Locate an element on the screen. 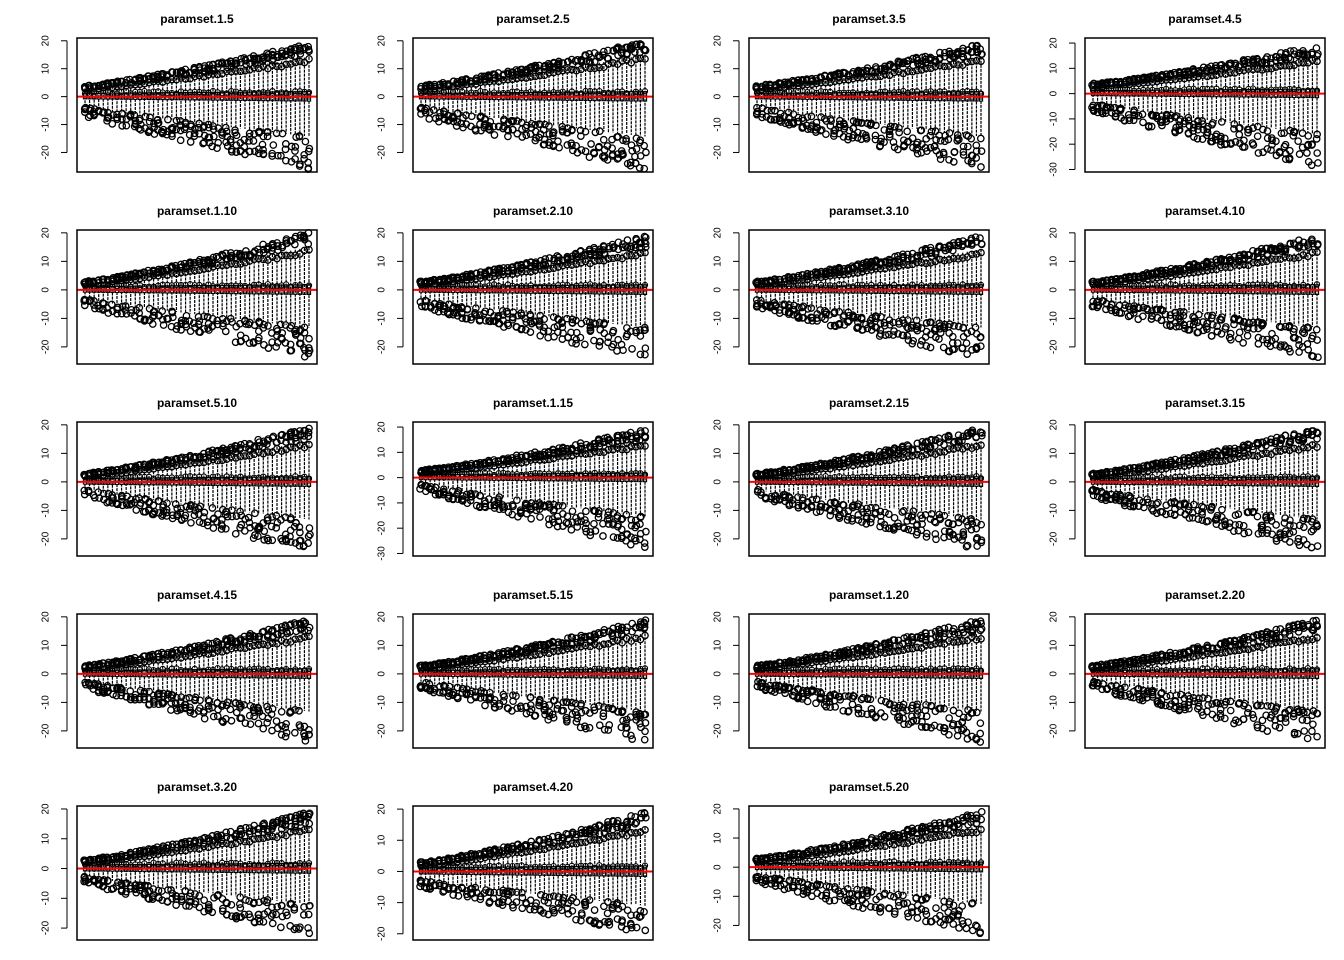  panel-title: paramset.3.5 is located at coordinates (869, 19).